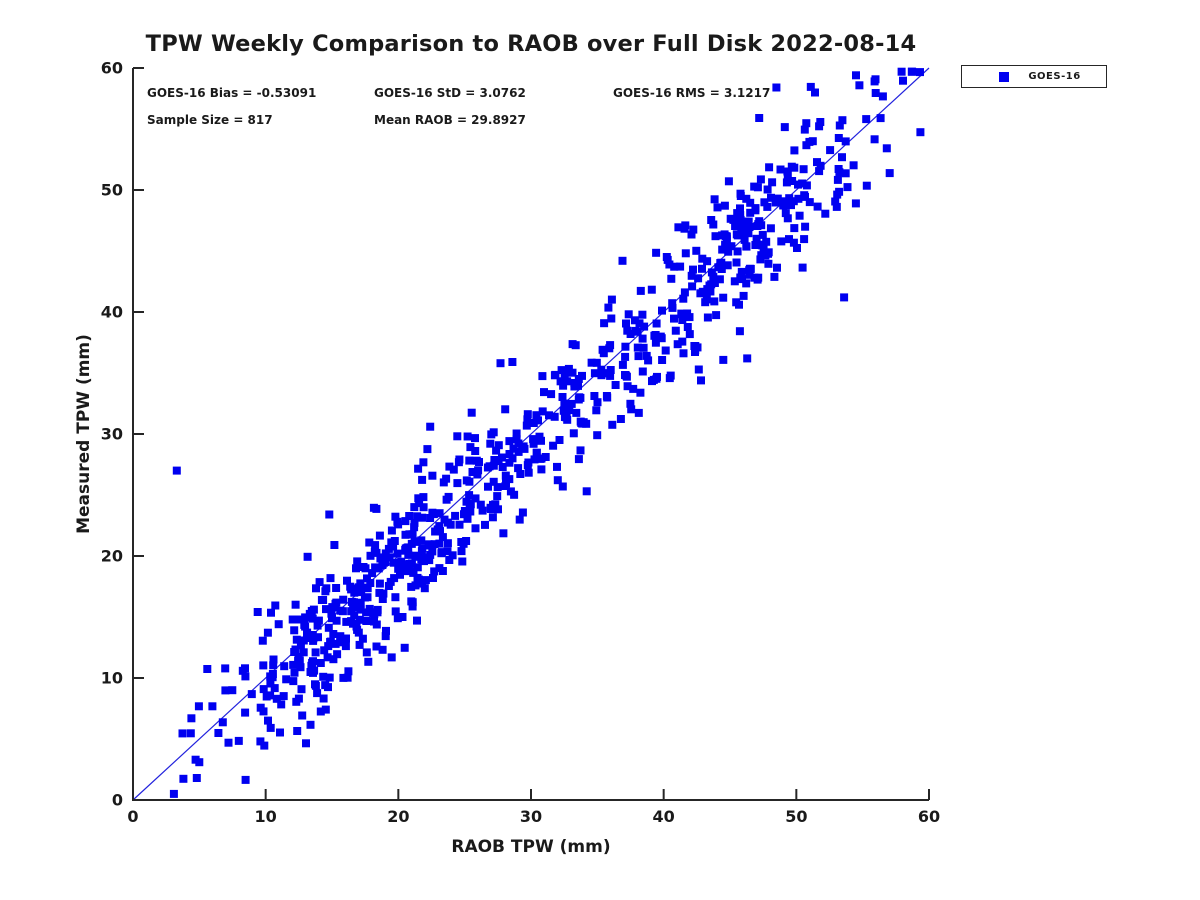 This screenshot has height=900, width=1200. I want to click on y-tick-label: 60, so click(111, 68).